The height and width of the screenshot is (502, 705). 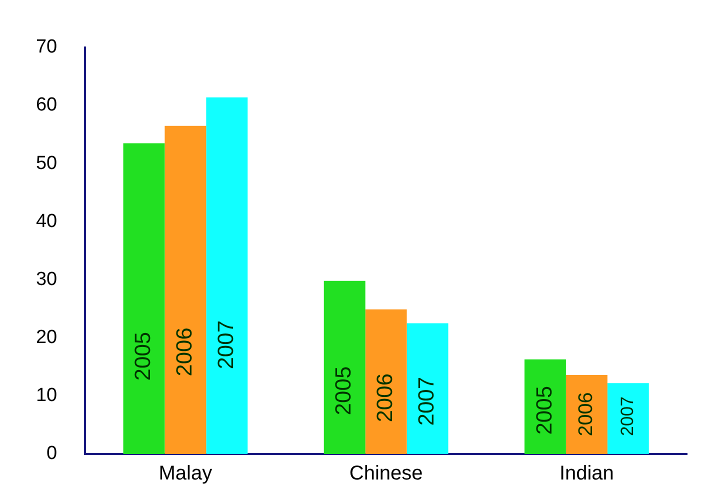 What do you see at coordinates (386, 473) in the screenshot?
I see `x-tick-label: Chinese` at bounding box center [386, 473].